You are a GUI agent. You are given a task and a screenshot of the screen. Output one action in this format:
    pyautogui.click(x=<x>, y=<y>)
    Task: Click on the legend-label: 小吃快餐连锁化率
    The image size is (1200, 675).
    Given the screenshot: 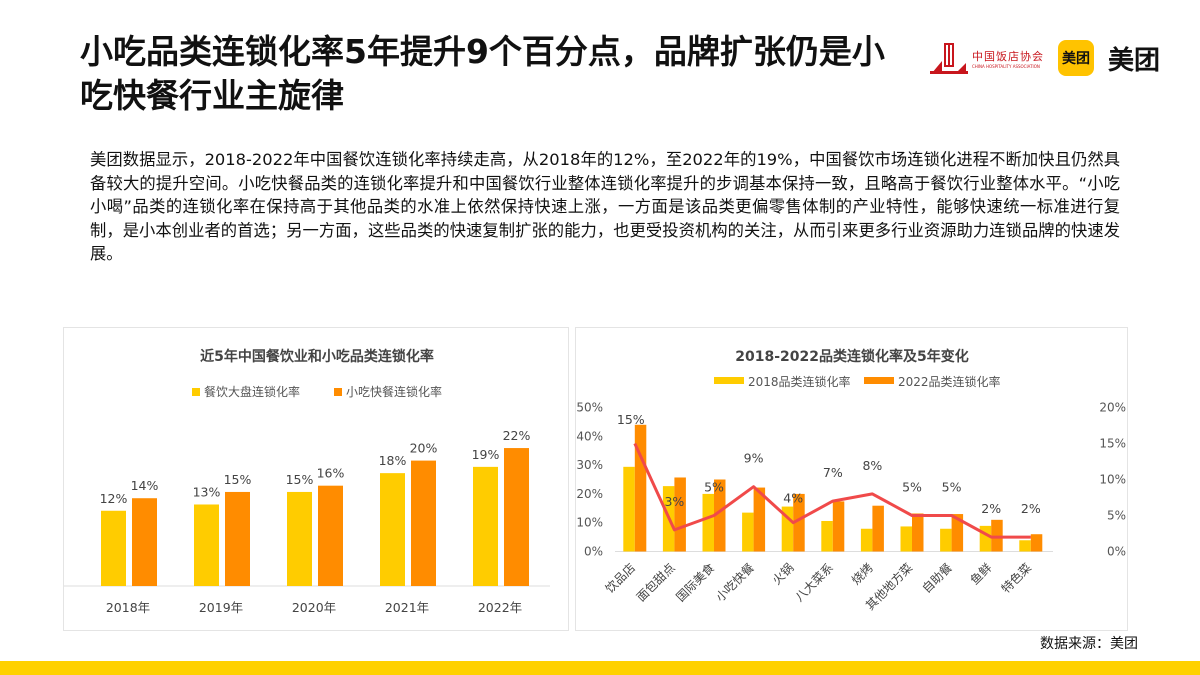 What is the action you would take?
    pyautogui.click(x=394, y=391)
    